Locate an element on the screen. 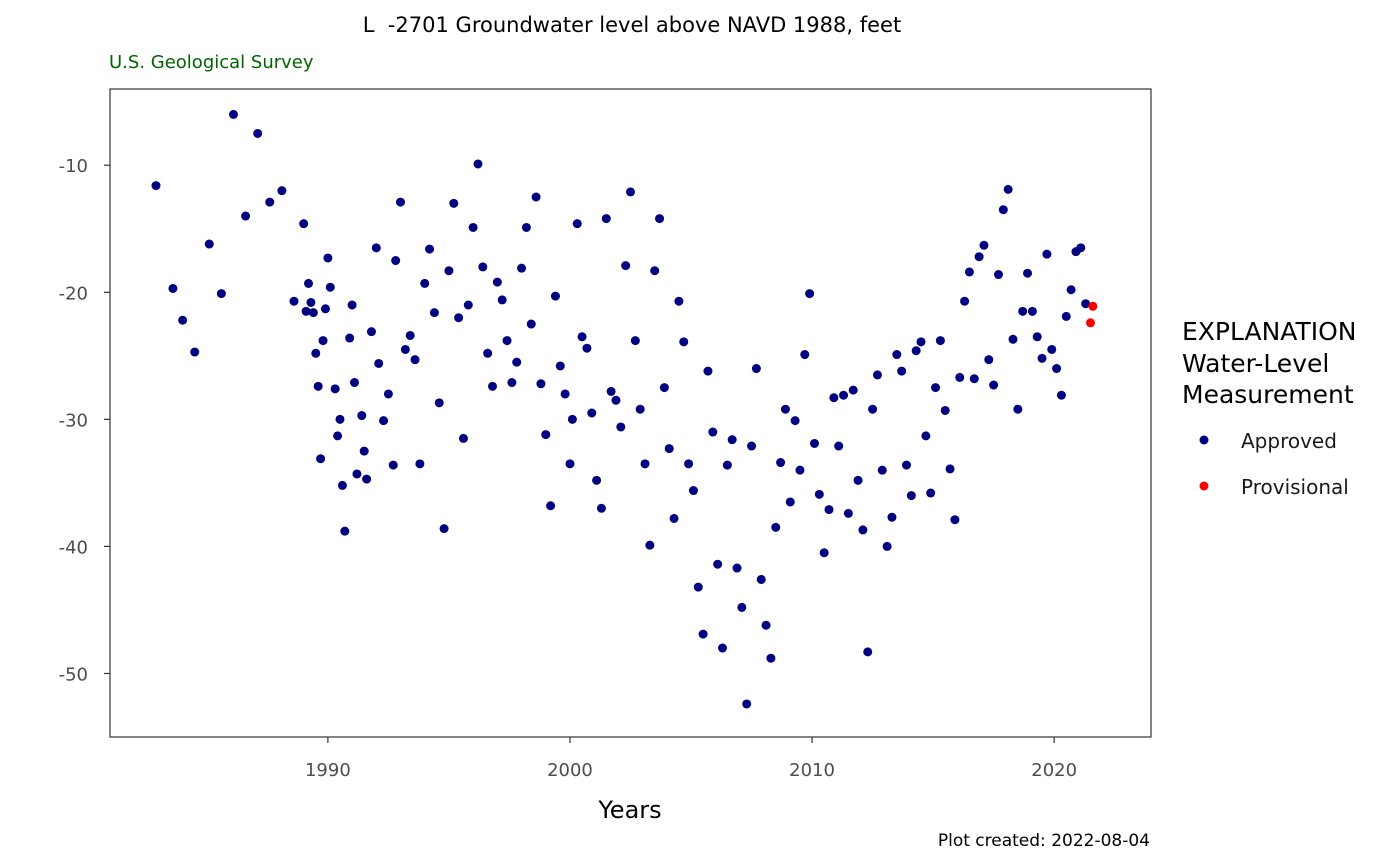 Image resolution: width=1400 pixels, height=866 pixels. y-tick-label: -10 is located at coordinates (73, 166).